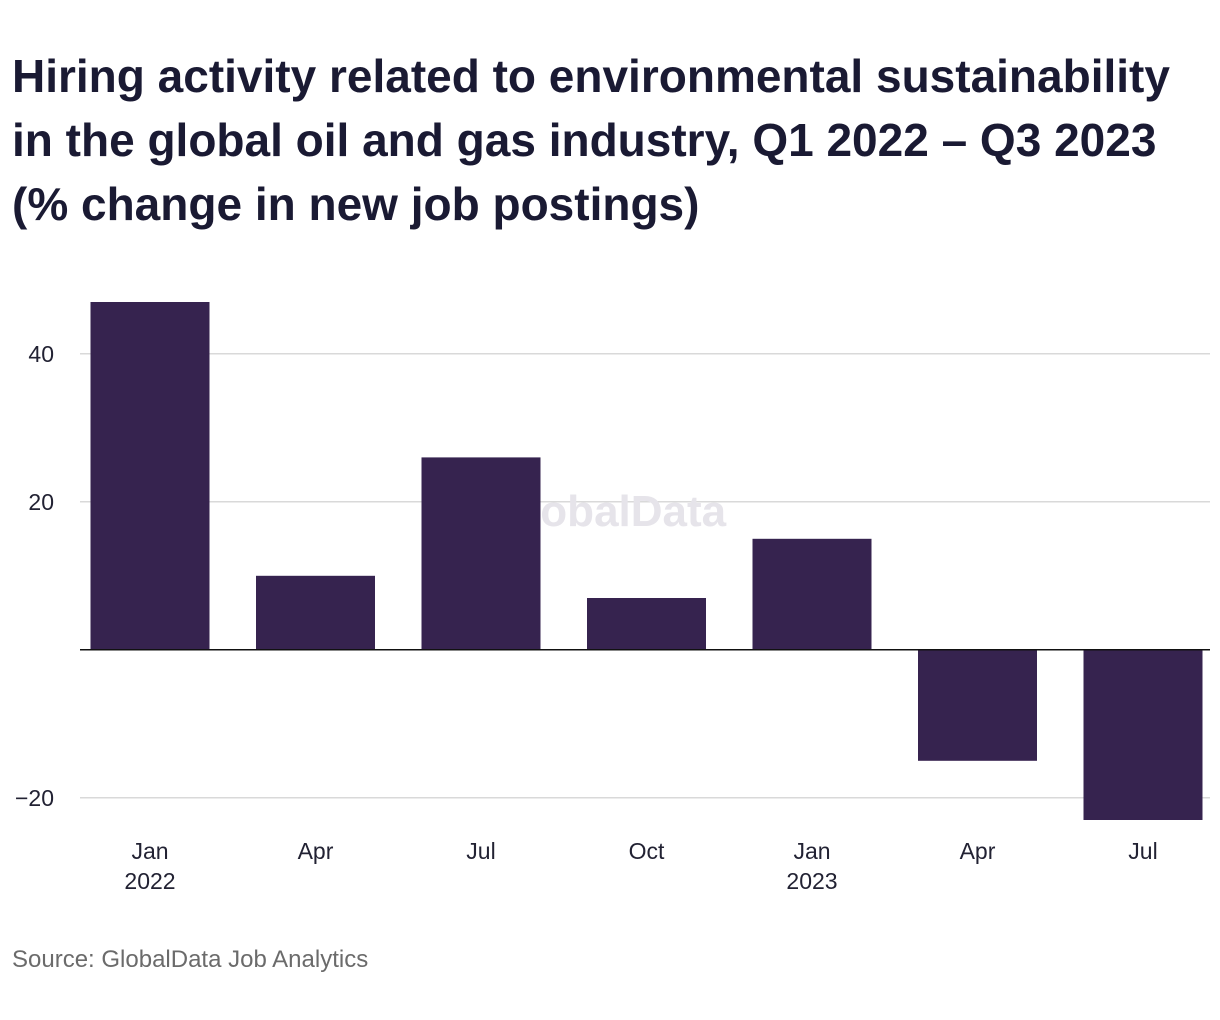  Describe the element at coordinates (149, 881) in the screenshot. I see `x-tick-year-label: 2022` at that location.